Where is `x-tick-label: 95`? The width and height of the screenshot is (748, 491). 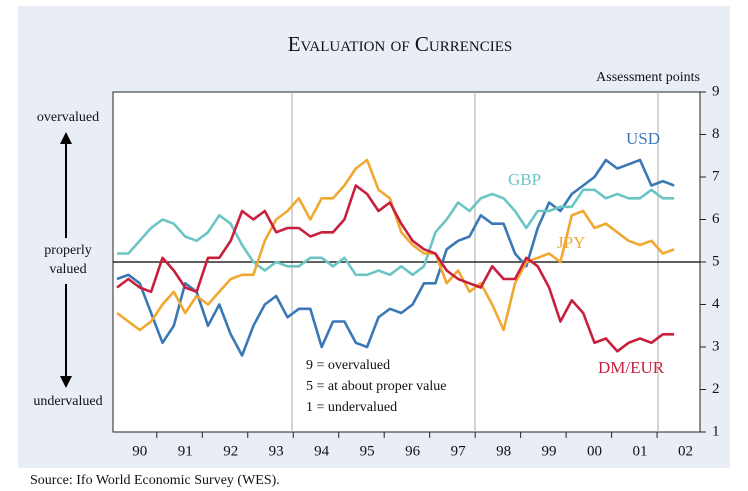
x-tick-label: 95 is located at coordinates (367, 451).